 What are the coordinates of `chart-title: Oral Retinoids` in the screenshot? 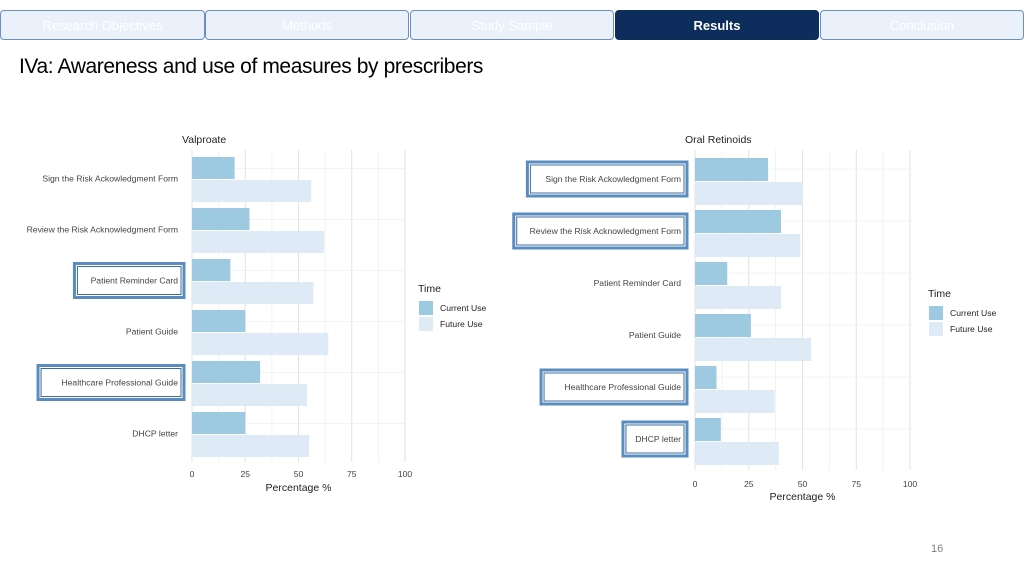 It's located at (718, 140).